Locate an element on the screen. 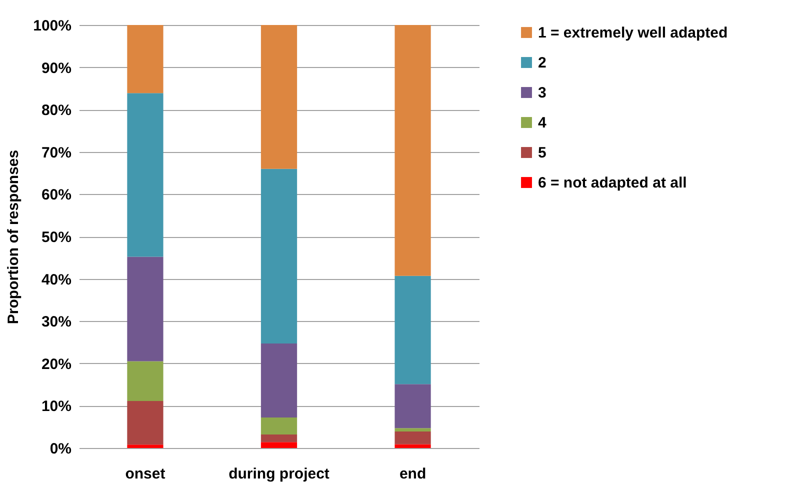  x-tick-label: end is located at coordinates (412, 474).